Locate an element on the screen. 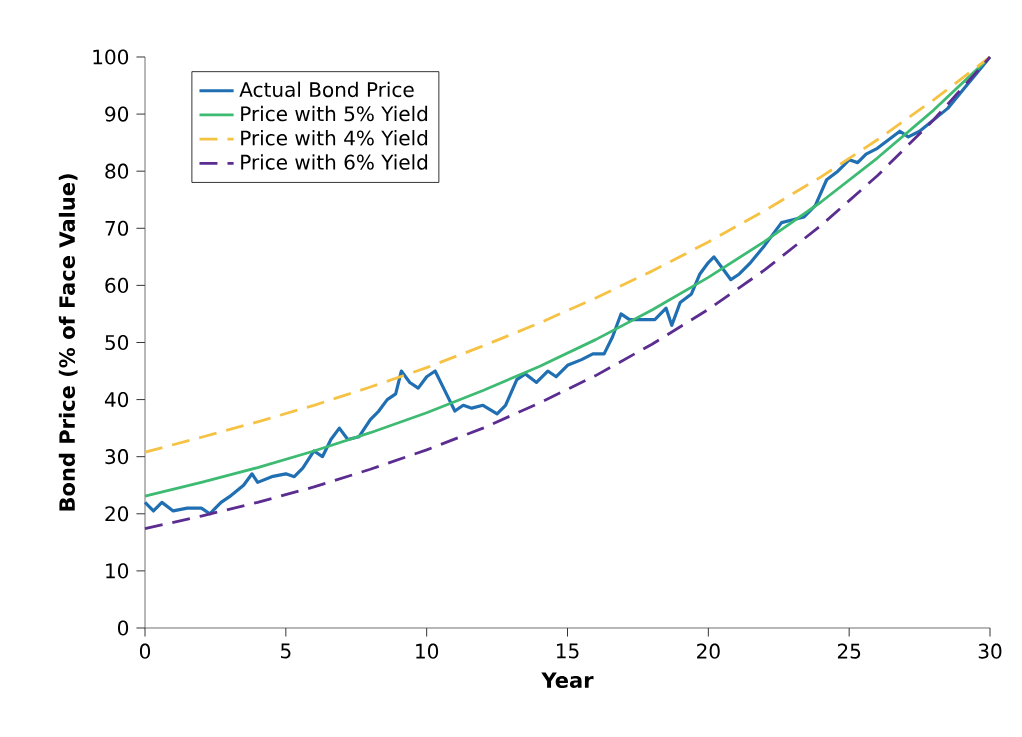 This screenshot has height=737, width=1022. y-tick-label: 10 is located at coordinates (117, 571).